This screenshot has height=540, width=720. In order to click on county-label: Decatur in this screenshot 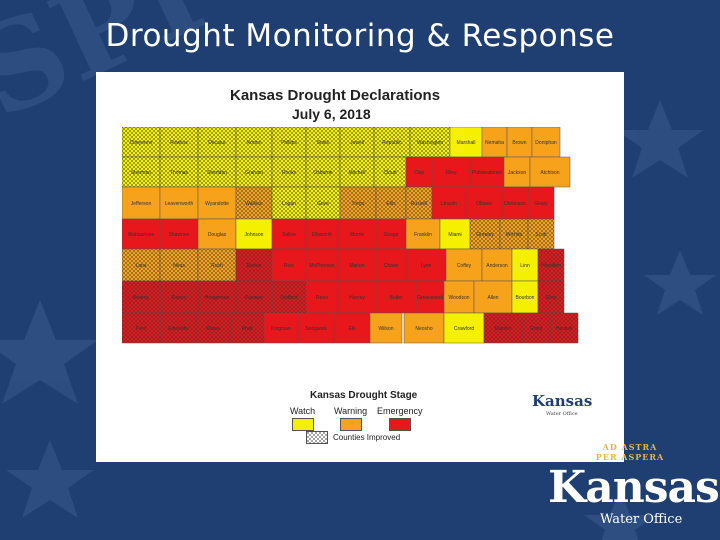, I will do `click(217, 143)`.